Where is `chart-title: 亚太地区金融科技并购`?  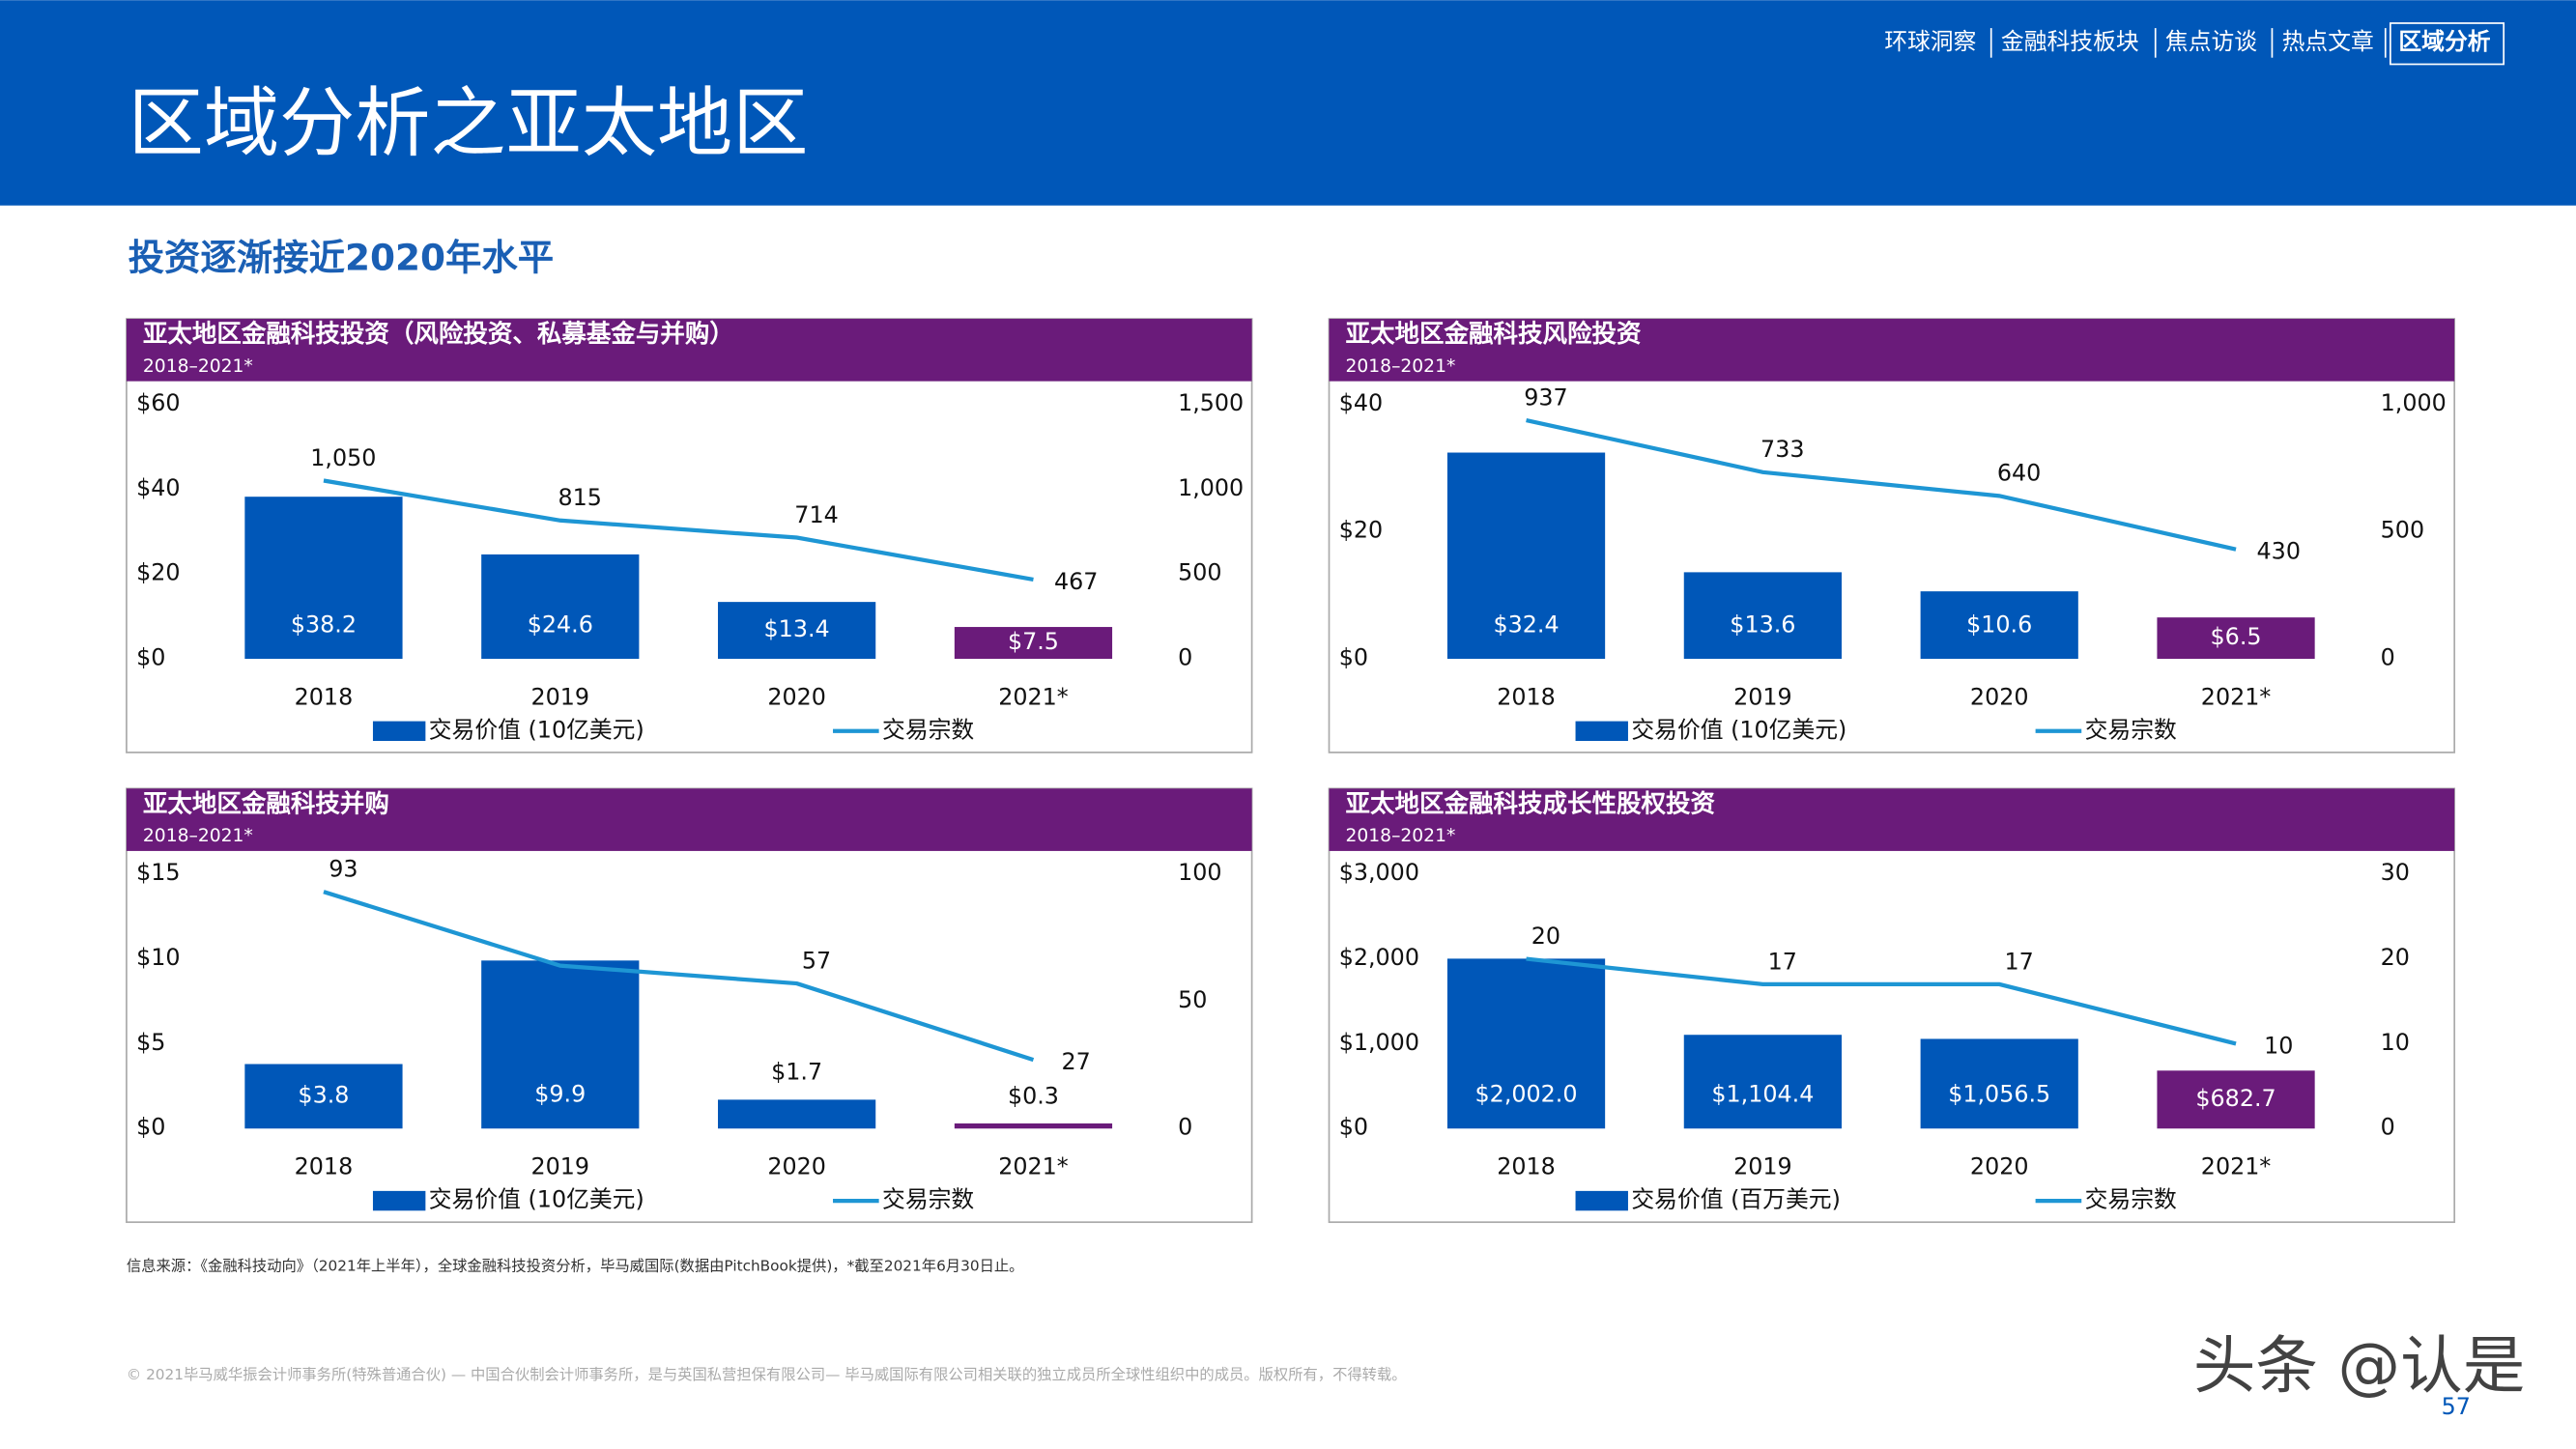 chart-title: 亚太地区金融科技并购 is located at coordinates (266, 803).